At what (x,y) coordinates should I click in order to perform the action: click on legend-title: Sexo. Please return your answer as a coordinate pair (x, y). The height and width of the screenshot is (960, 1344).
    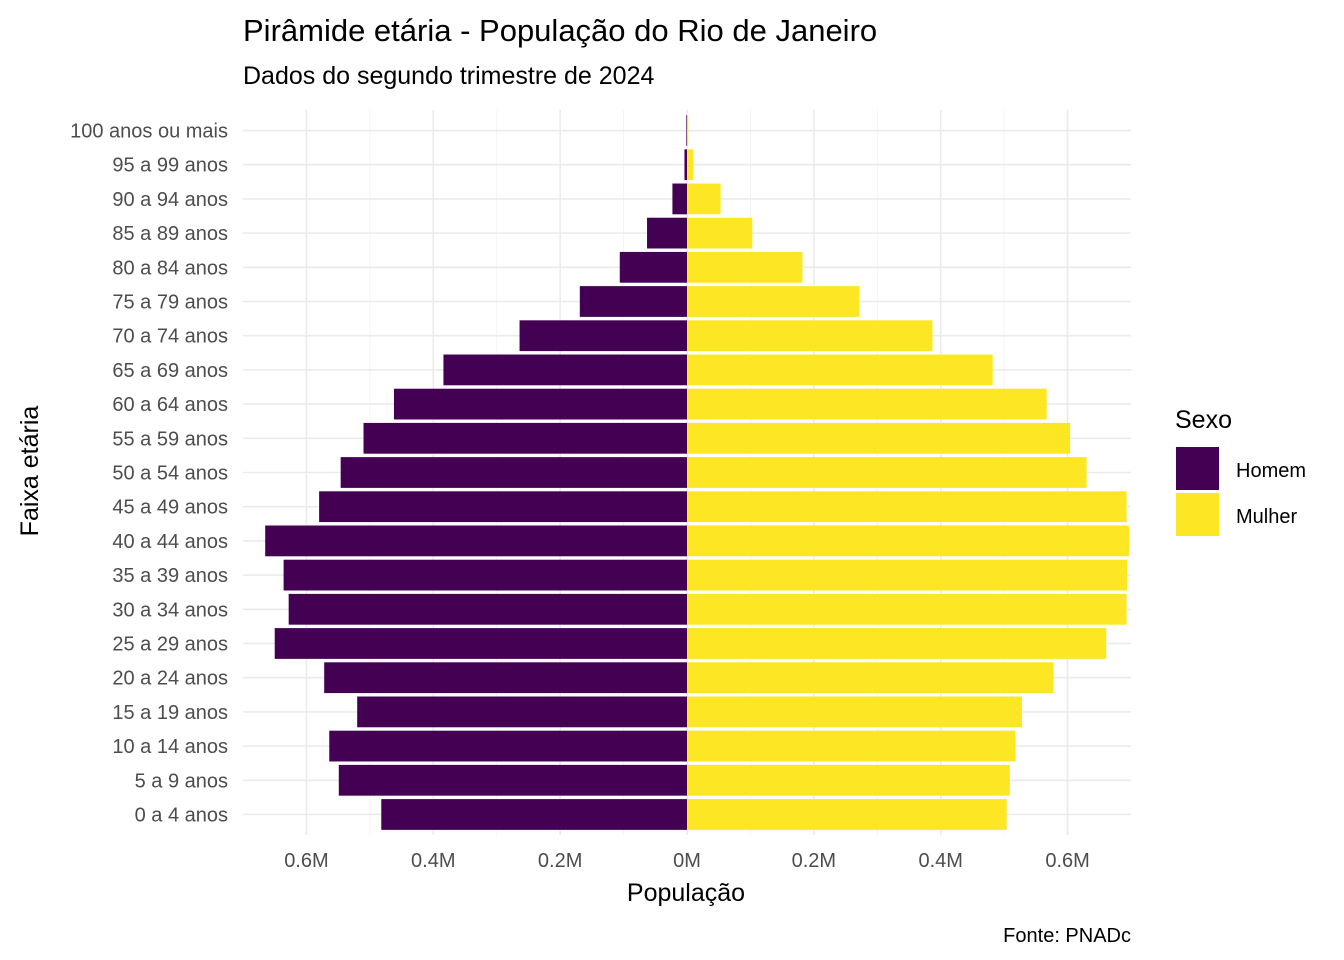
    Looking at the image, I should click on (1203, 420).